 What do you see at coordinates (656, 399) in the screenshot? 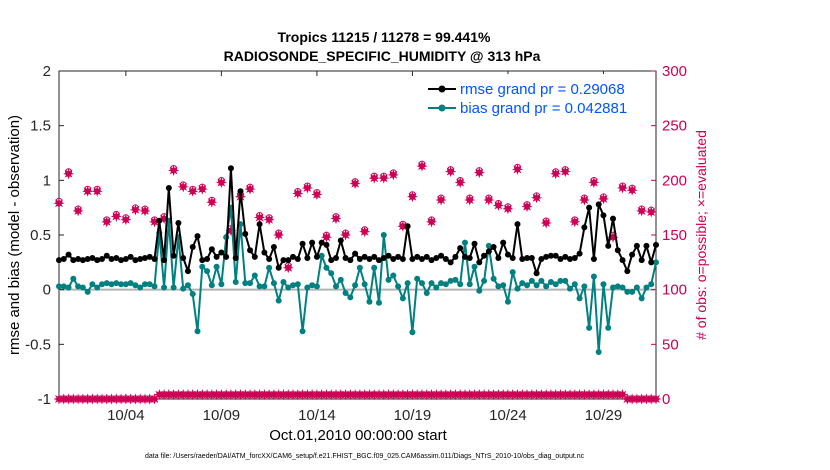
I see `obs-evaluated-marker` at bounding box center [656, 399].